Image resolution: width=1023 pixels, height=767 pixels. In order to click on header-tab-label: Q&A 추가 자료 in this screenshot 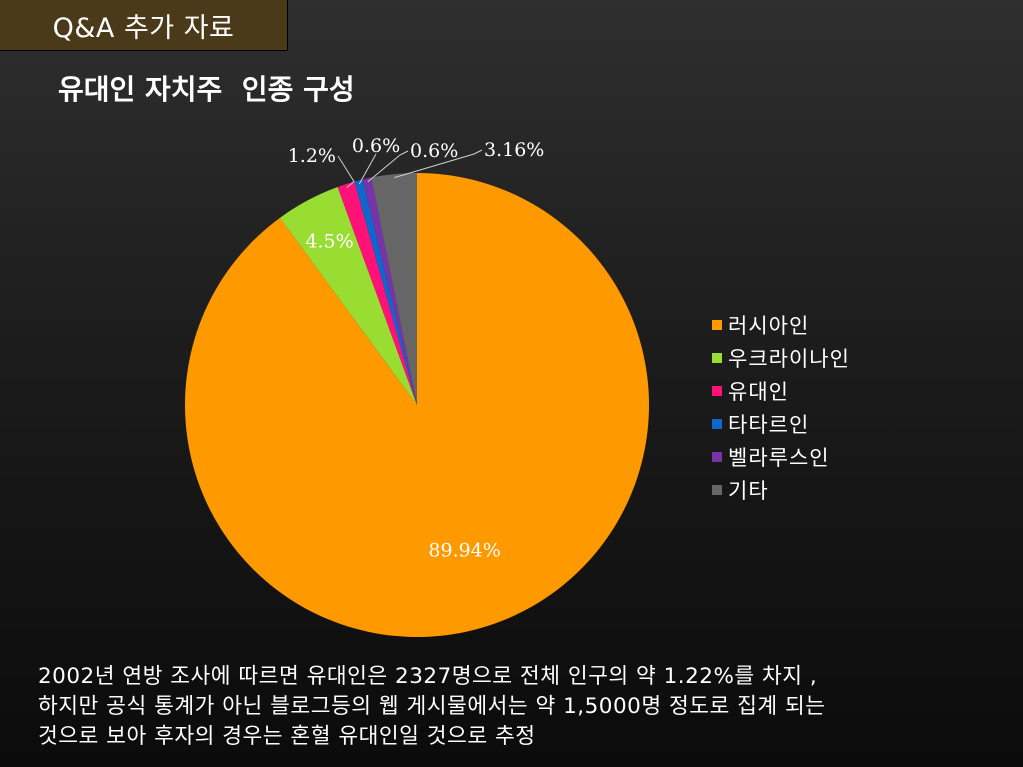, I will do `click(143, 28)`.